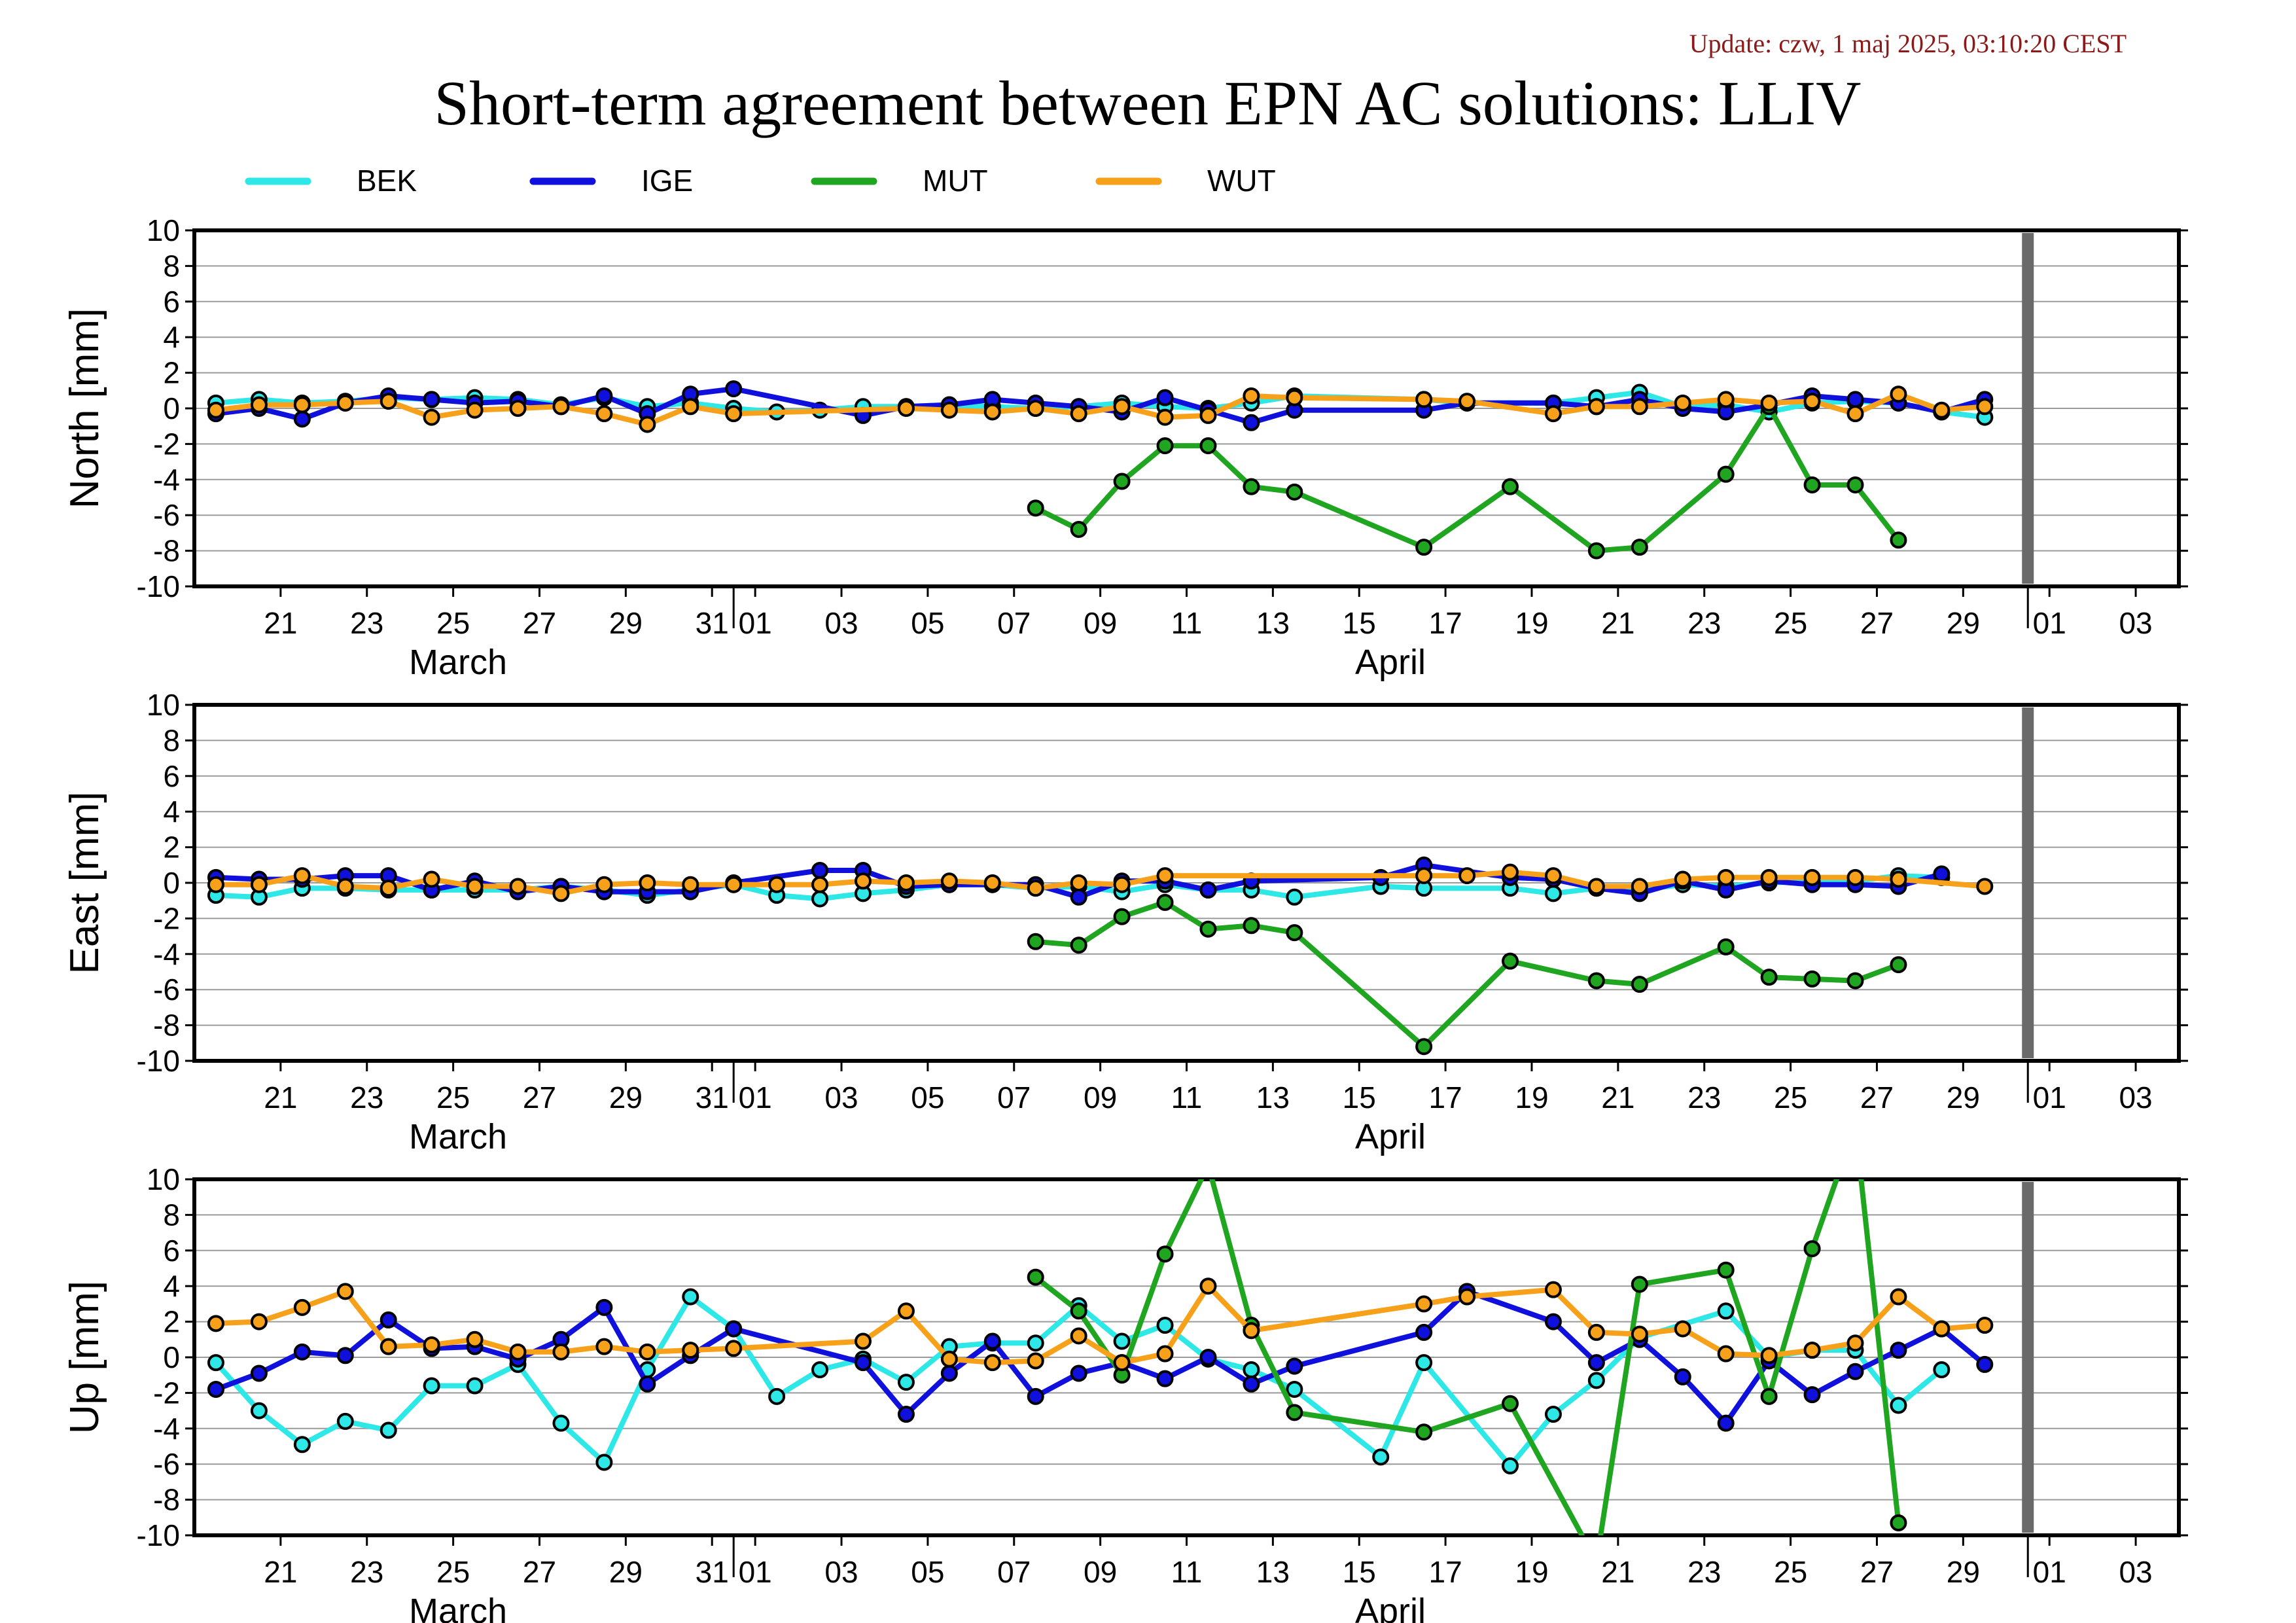  I want to click on x-tick-label: 03, so click(2135, 1097).